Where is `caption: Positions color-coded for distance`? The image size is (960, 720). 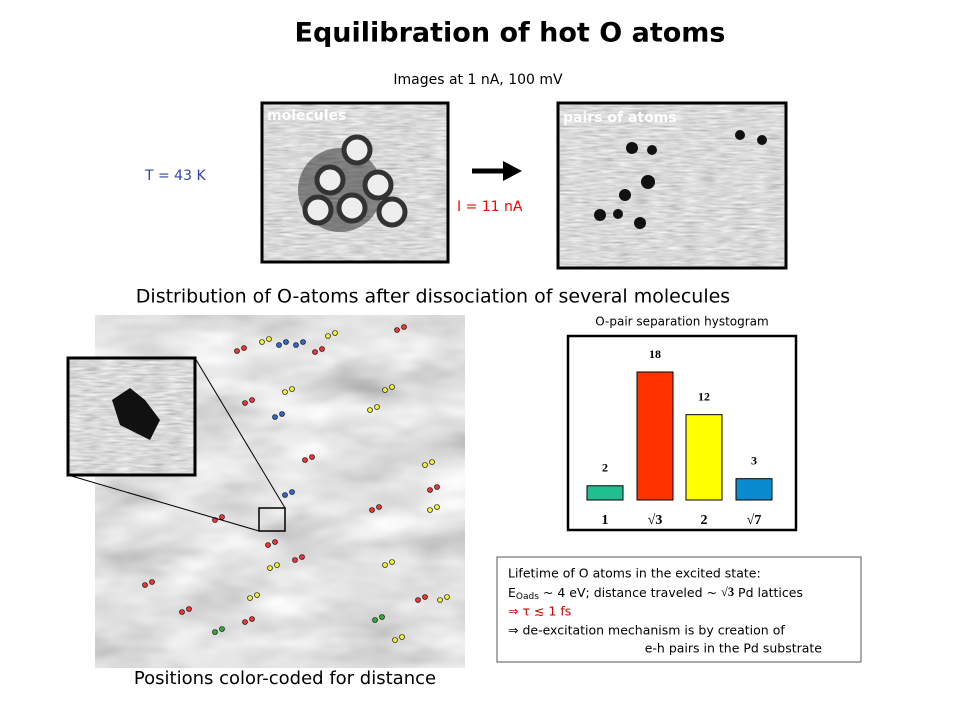
caption: Positions color-coded for distance is located at coordinates (285, 678).